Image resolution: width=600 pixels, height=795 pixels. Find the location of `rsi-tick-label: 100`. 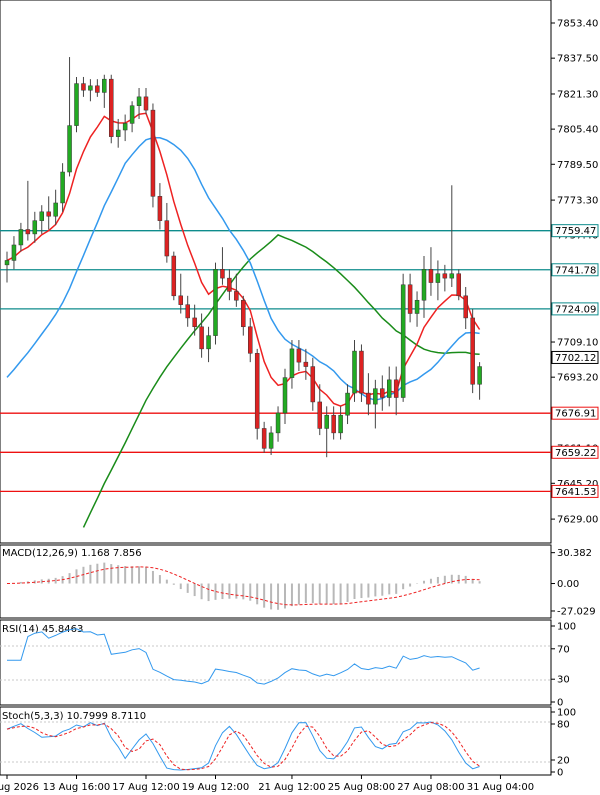

rsi-tick-label: 100 is located at coordinates (566, 627).